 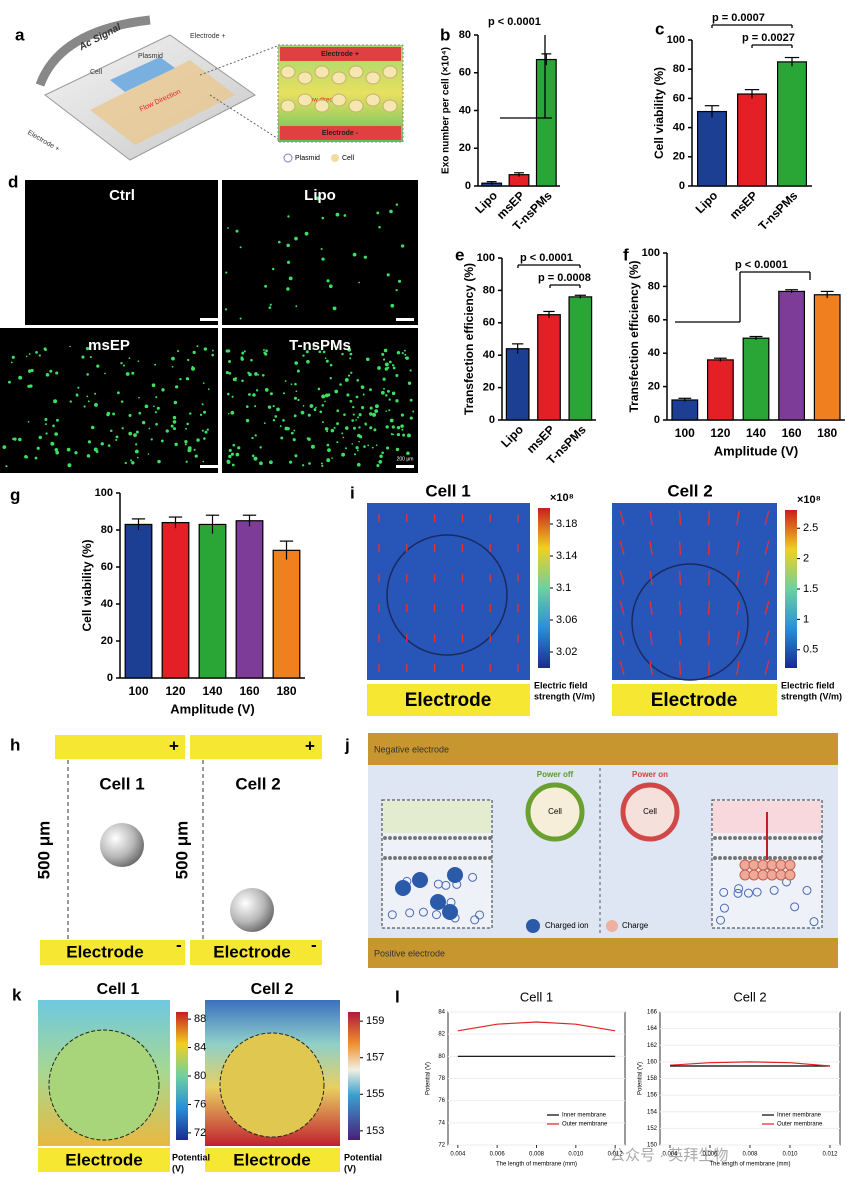 I want to click on image-label: Ctrl, so click(x=122, y=195).